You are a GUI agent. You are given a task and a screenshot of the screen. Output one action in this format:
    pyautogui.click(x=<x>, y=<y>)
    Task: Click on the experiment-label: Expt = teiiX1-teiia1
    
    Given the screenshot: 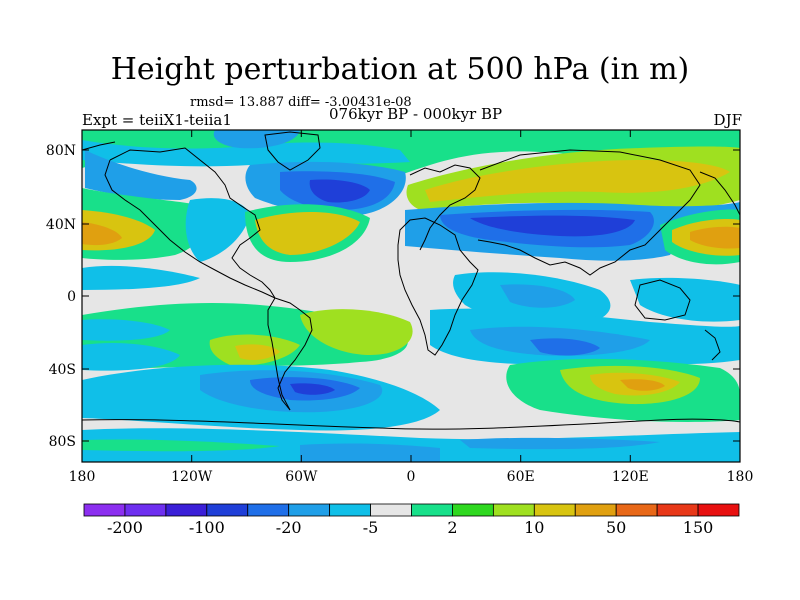 What is the action you would take?
    pyautogui.click(x=157, y=120)
    